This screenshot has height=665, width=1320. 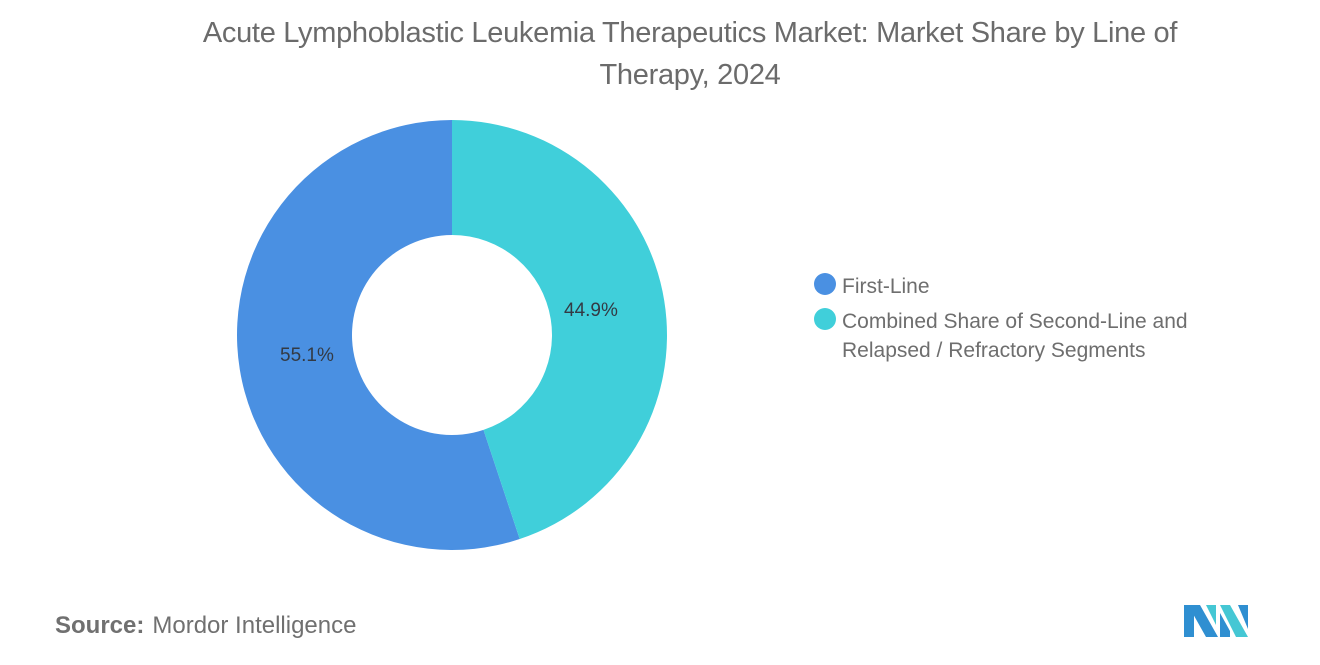 I want to click on source-value: Mordor Intelligence, so click(x=254, y=625).